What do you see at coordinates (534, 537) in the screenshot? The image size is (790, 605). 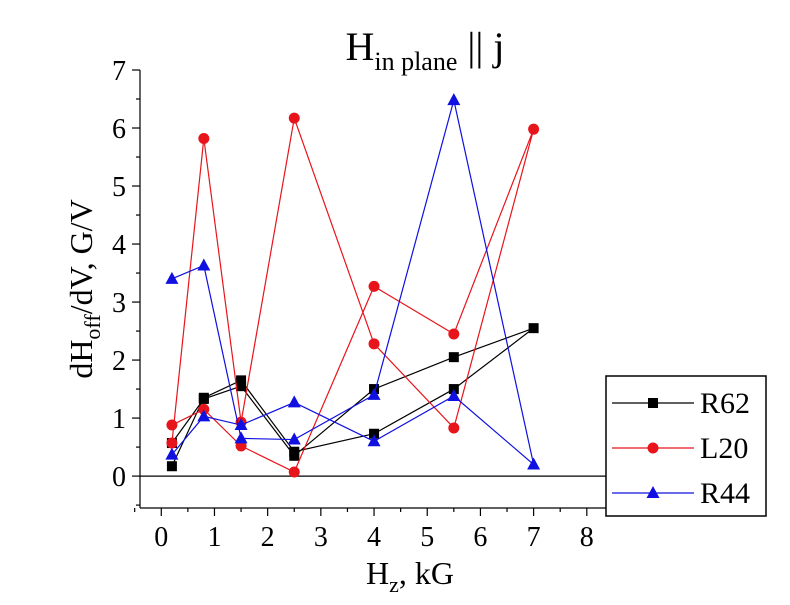 I see `x-tick-label: 7` at bounding box center [534, 537].